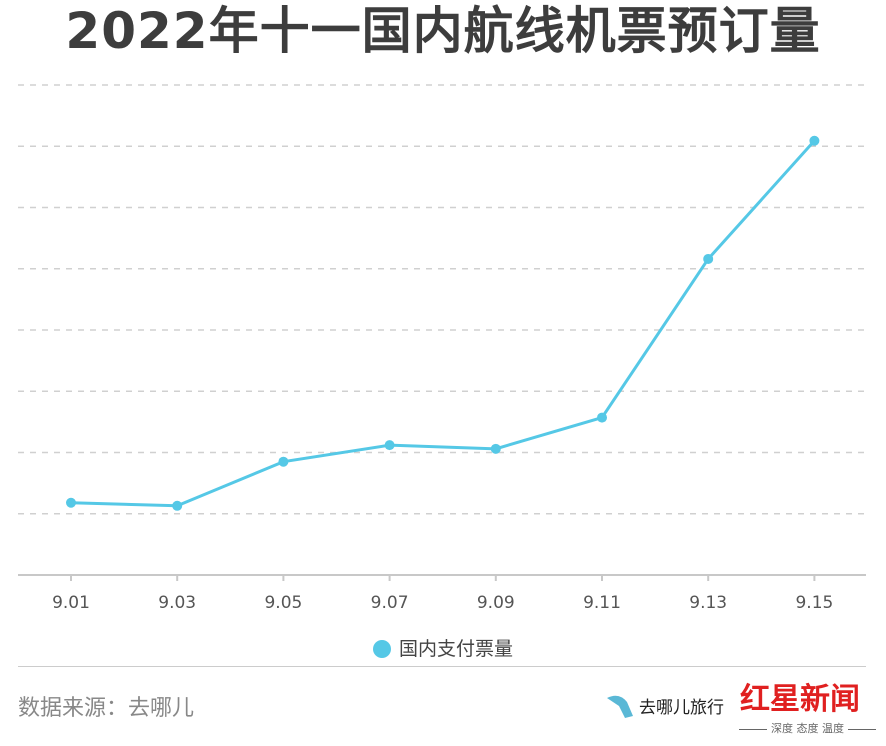 Image resolution: width=886 pixels, height=746 pixels. Describe the element at coordinates (283, 603) in the screenshot. I see `x-tick-label: 9.05` at that location.